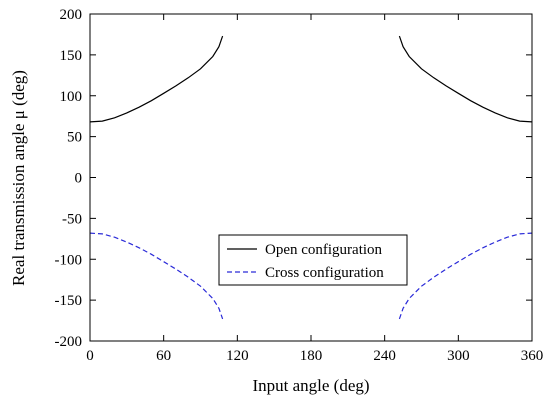 The width and height of the screenshot is (550, 402). What do you see at coordinates (71, 56) in the screenshot?
I see `y-tick-label: 150` at bounding box center [71, 56].